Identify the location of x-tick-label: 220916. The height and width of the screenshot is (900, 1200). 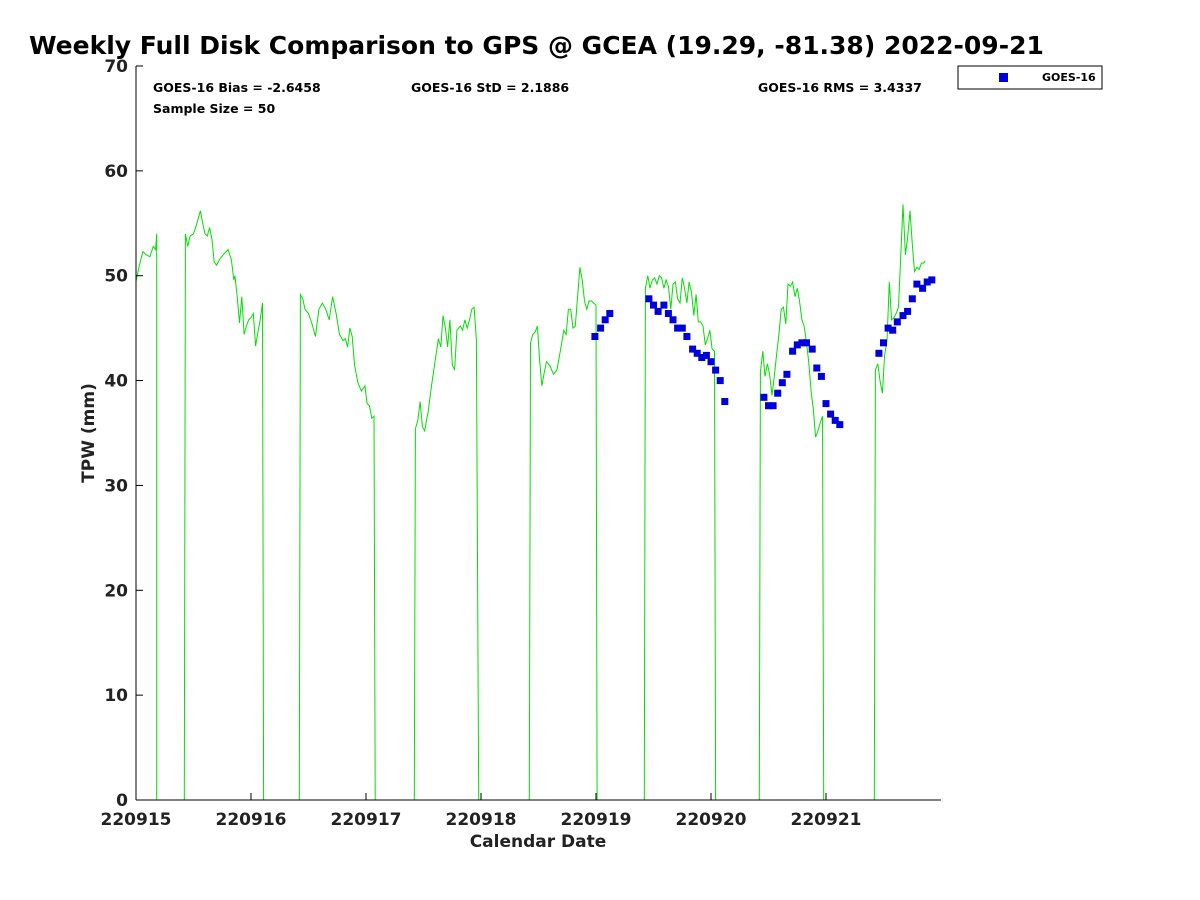
(251, 820).